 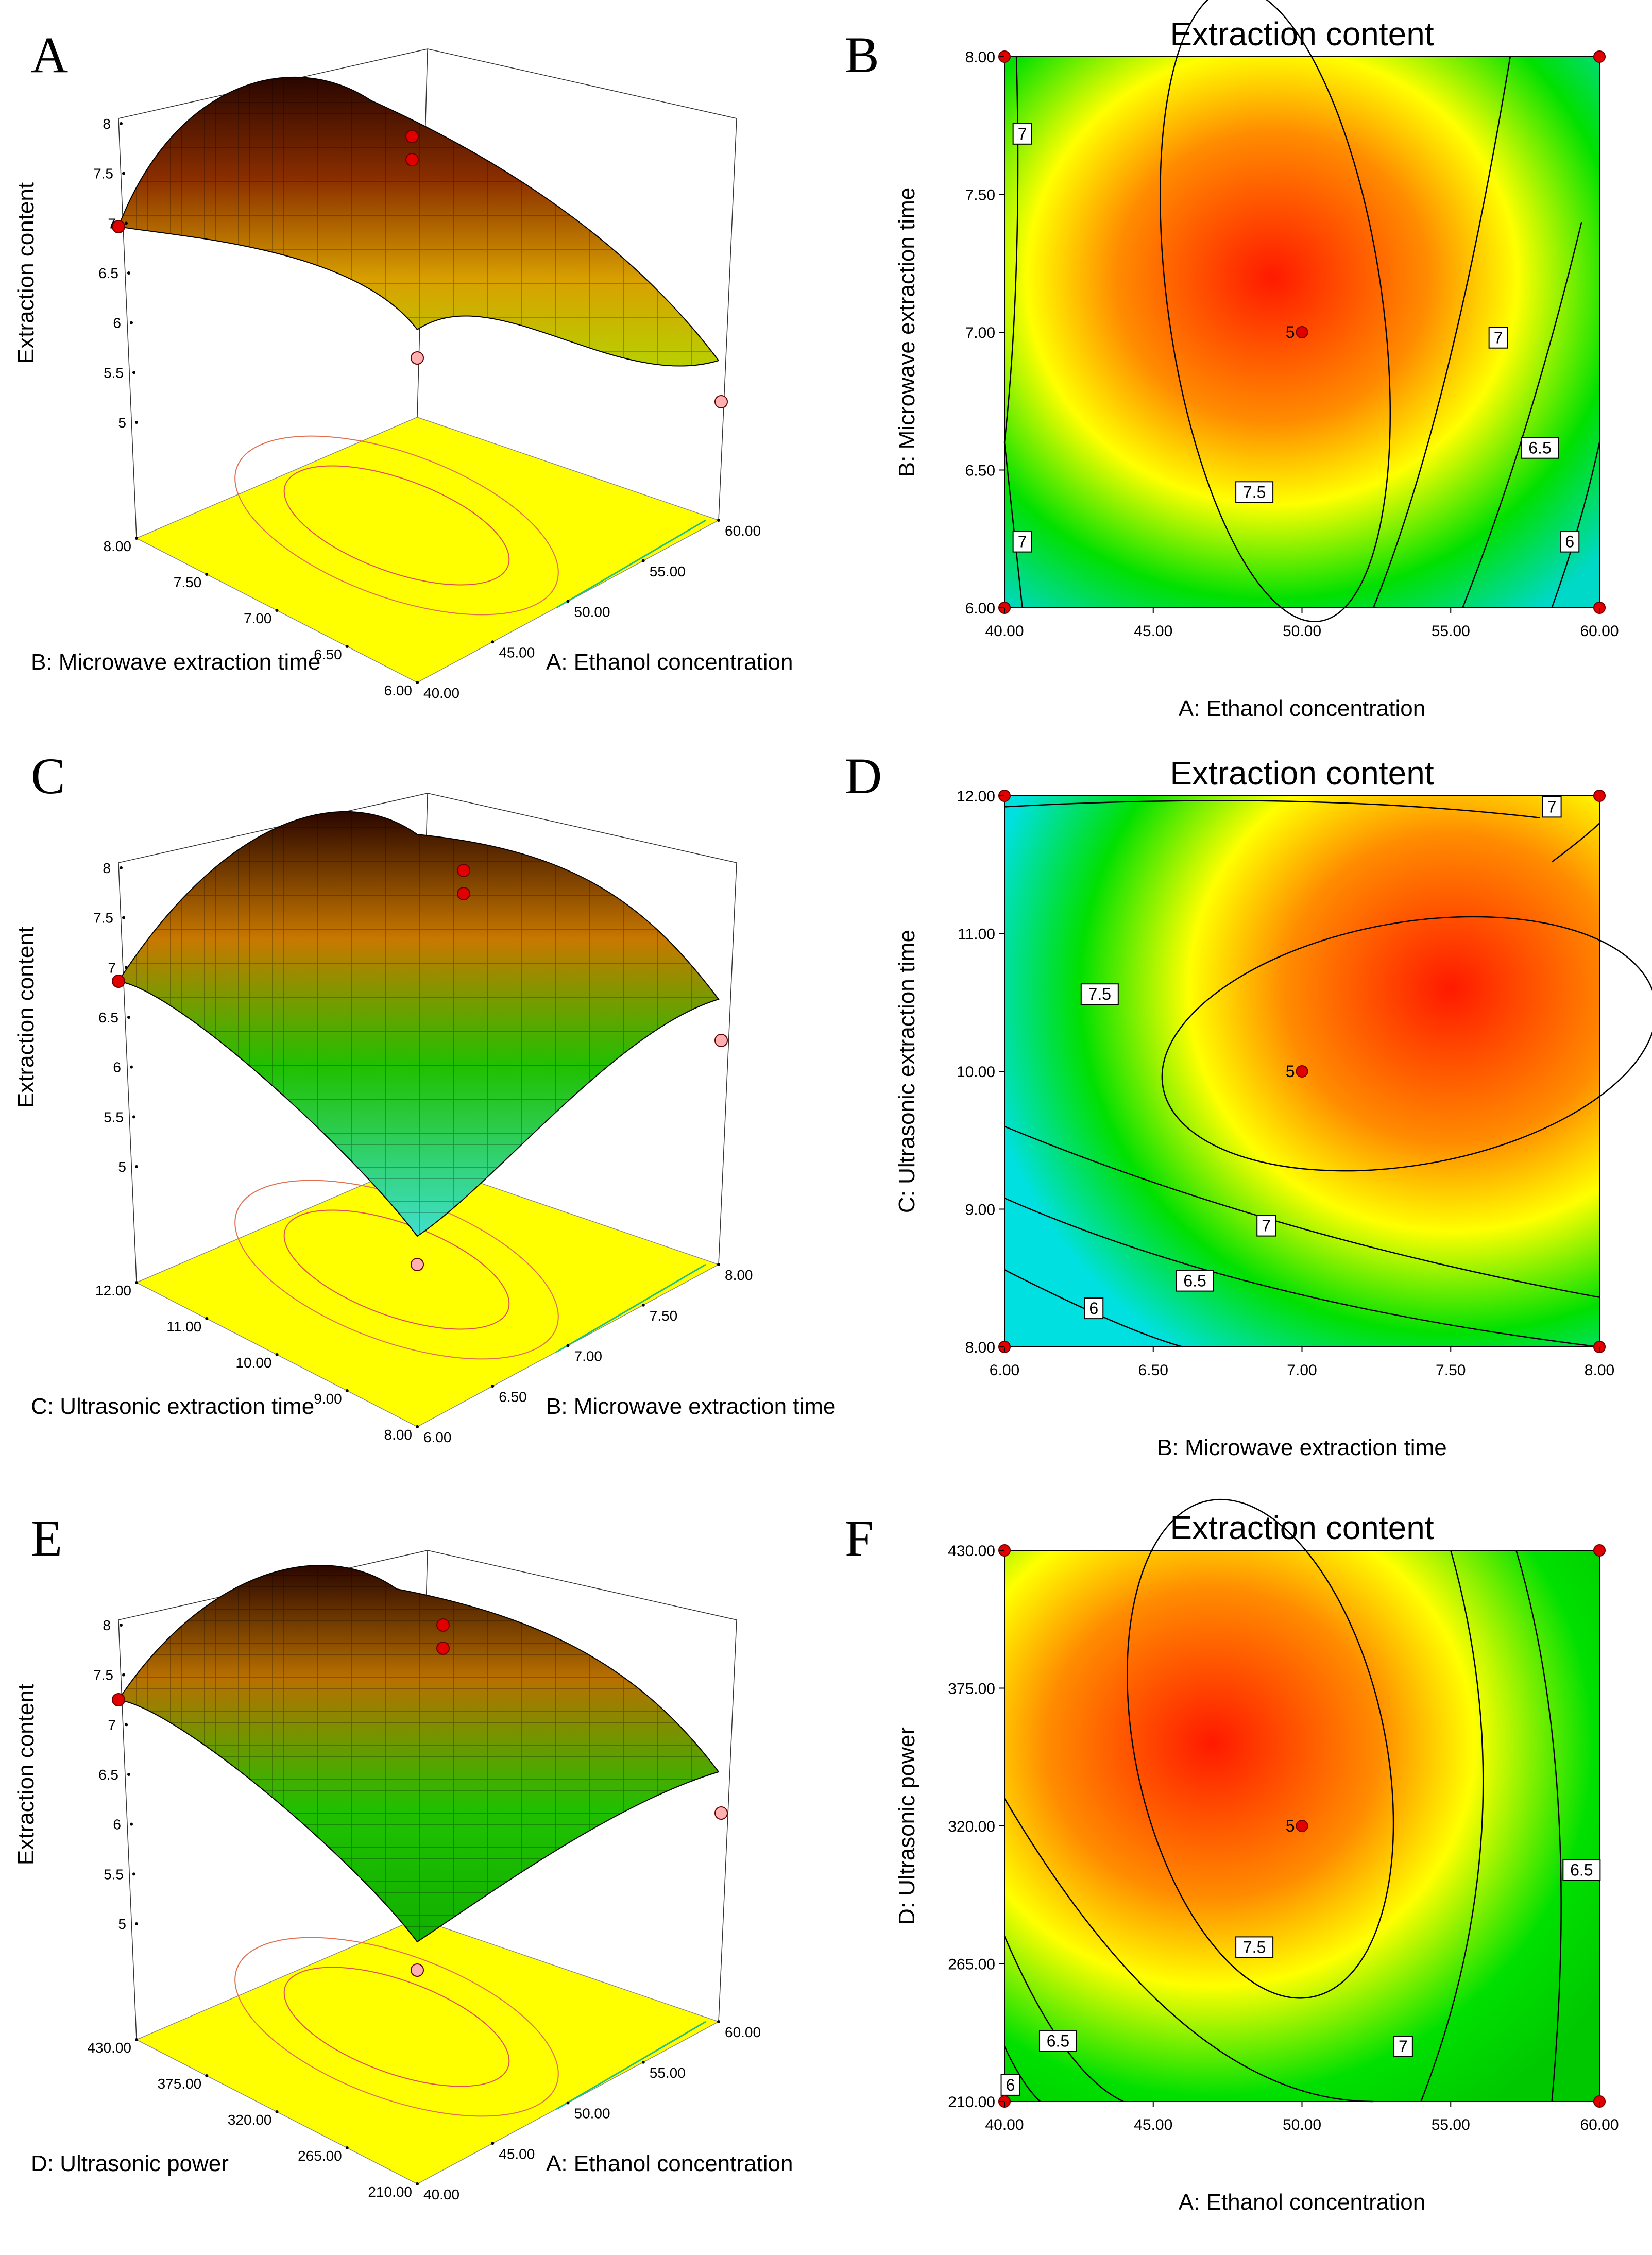 What do you see at coordinates (976, 1072) in the screenshot?
I see `y-tick-label: 10.00` at bounding box center [976, 1072].